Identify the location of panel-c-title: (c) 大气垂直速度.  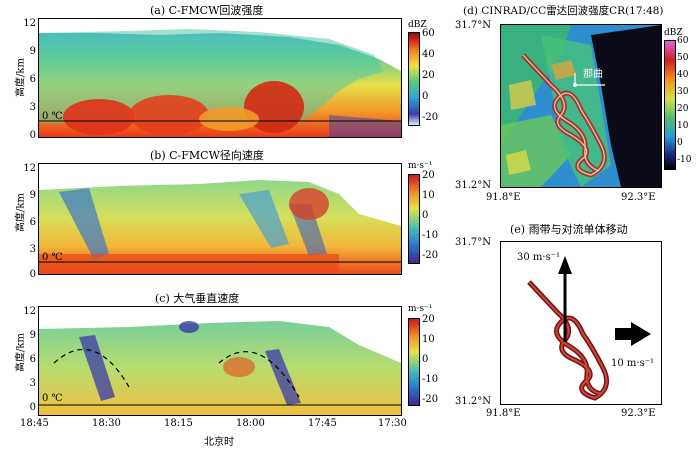
(197, 298).